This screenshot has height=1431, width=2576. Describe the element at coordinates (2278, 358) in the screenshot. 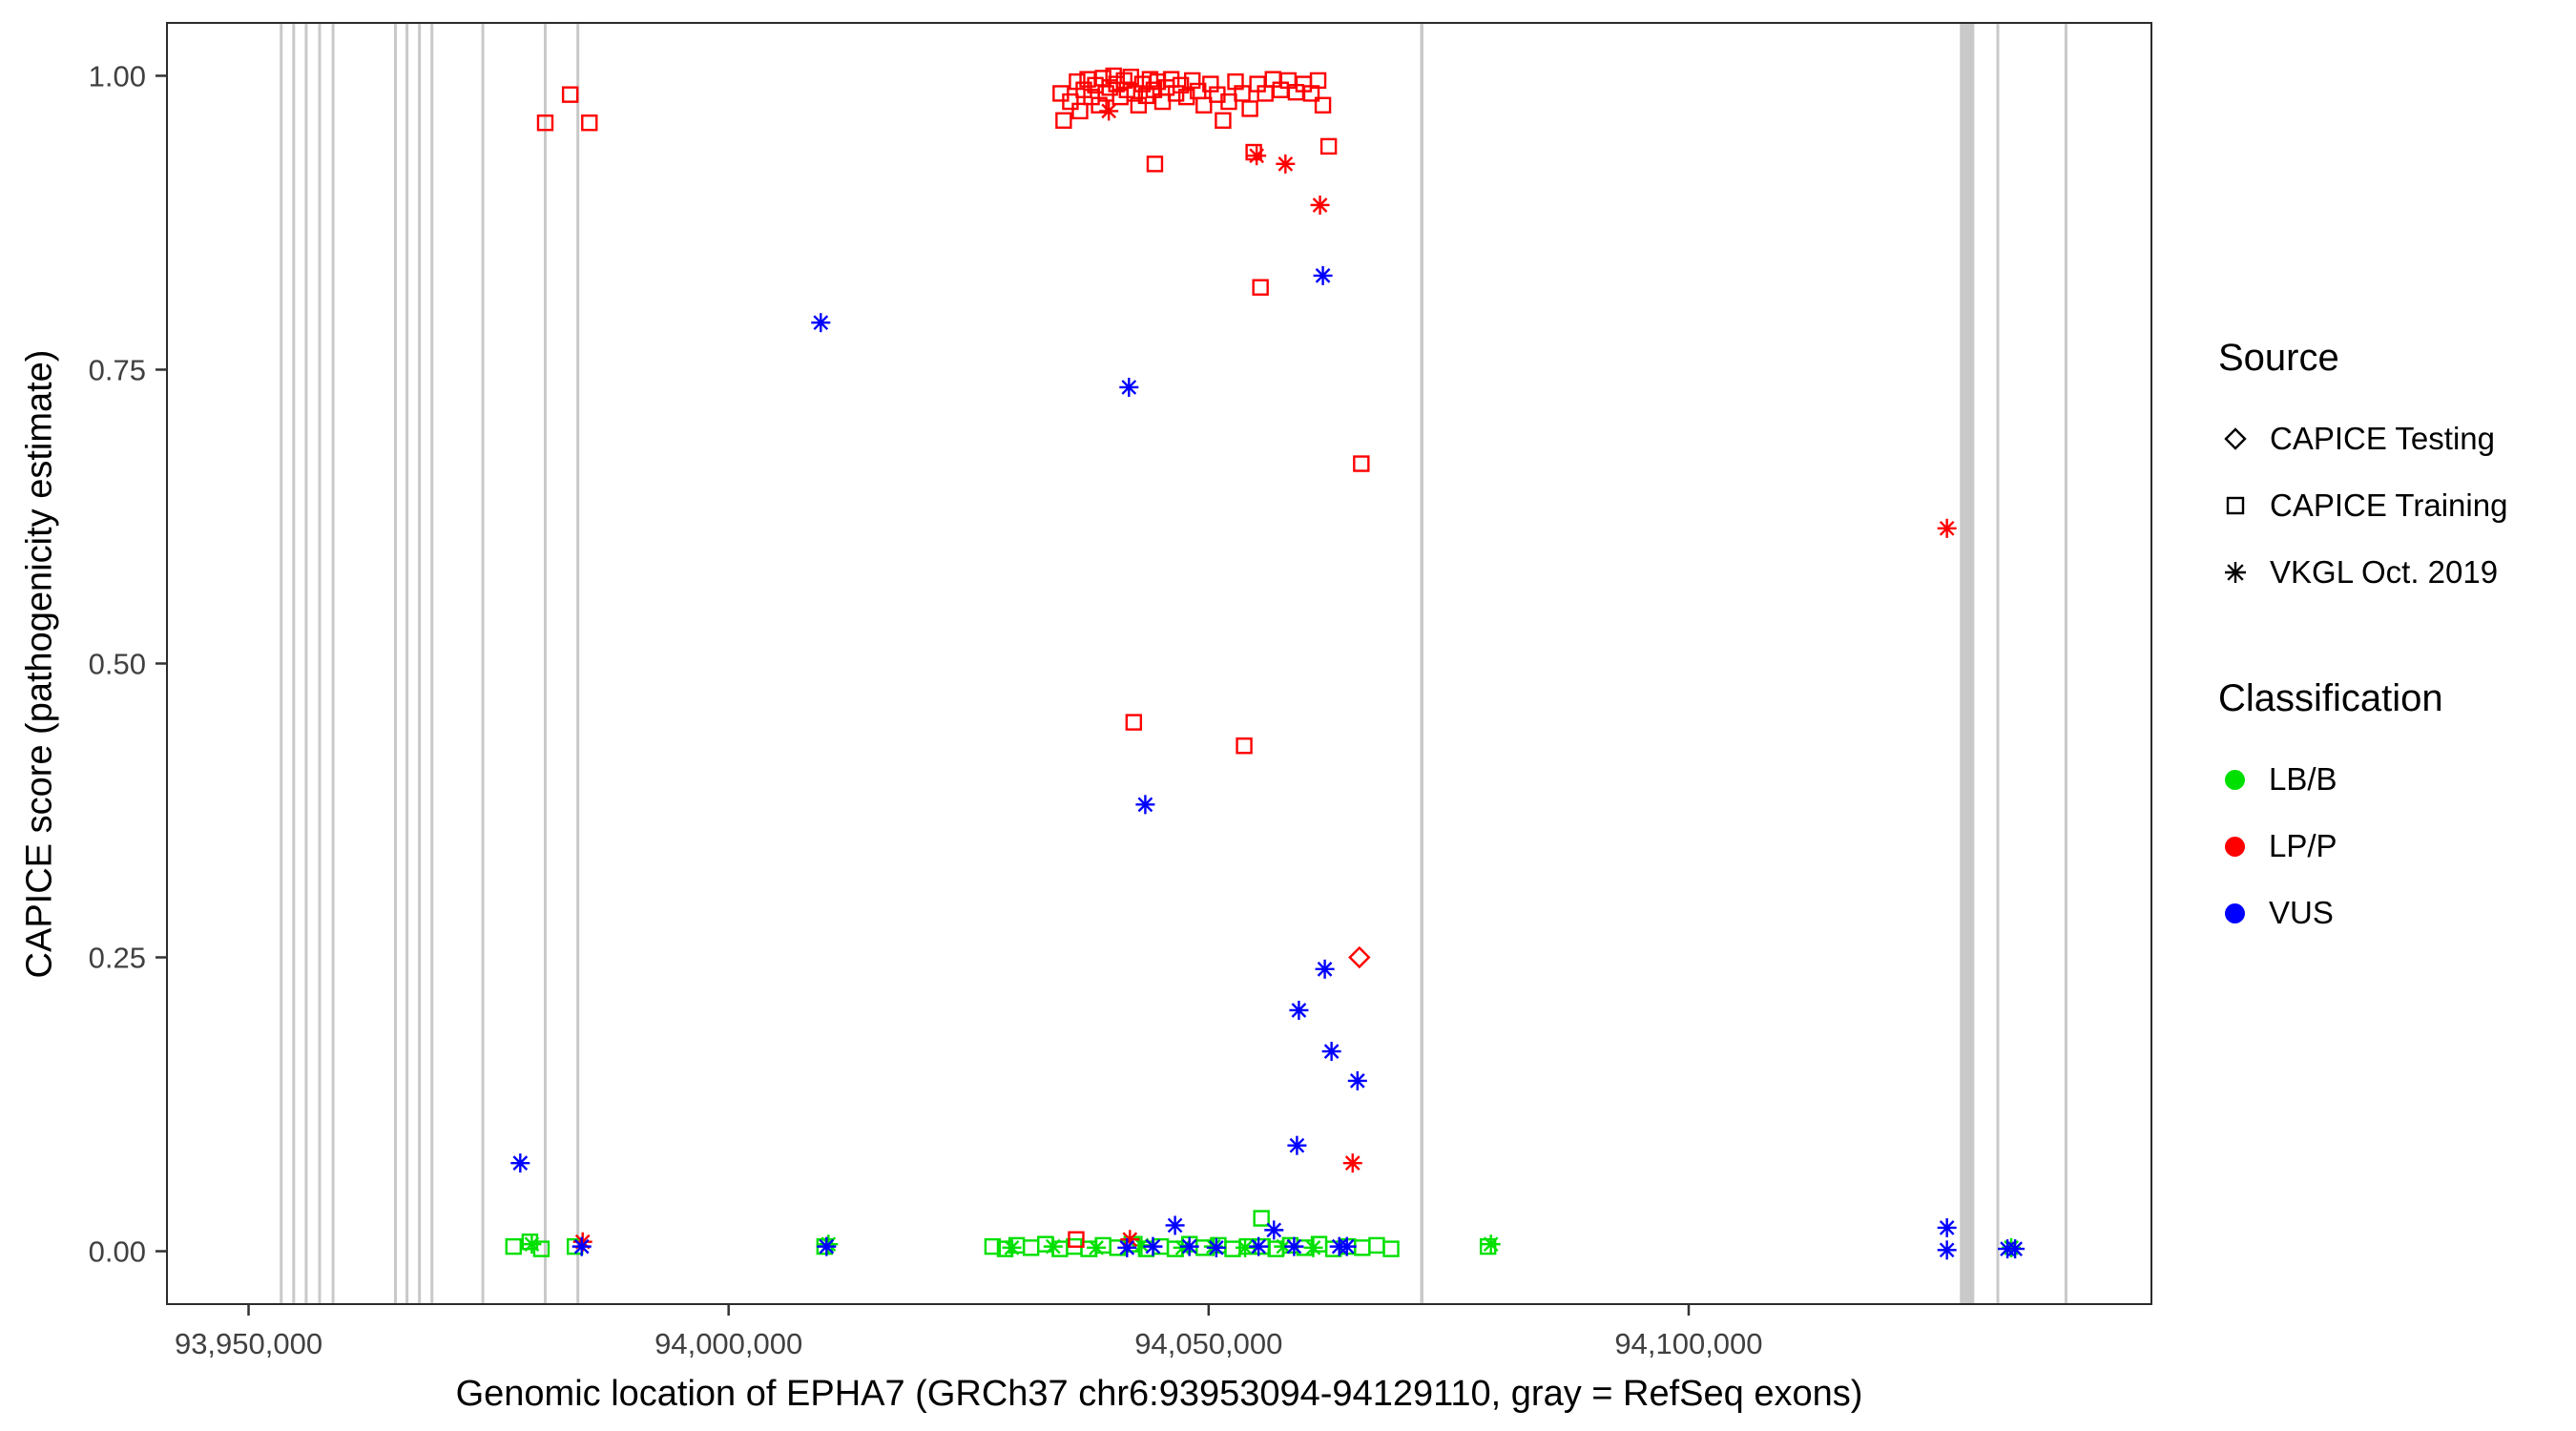

I see `legend-source-title: Source` at that location.